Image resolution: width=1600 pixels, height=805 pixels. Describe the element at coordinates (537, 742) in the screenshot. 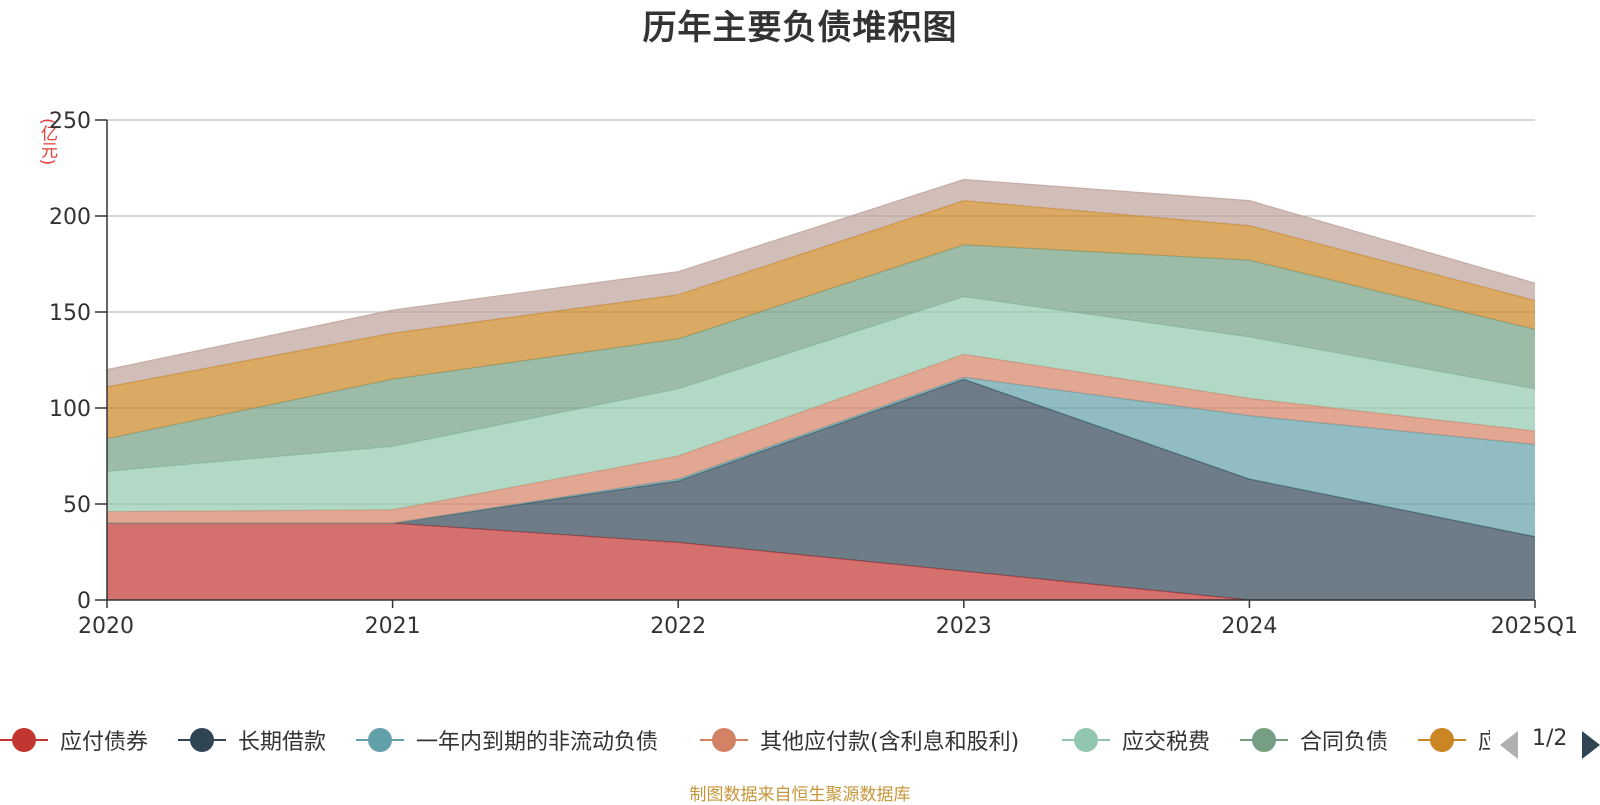

I see `legend-label: 一年内到期的非流动负债` at that location.